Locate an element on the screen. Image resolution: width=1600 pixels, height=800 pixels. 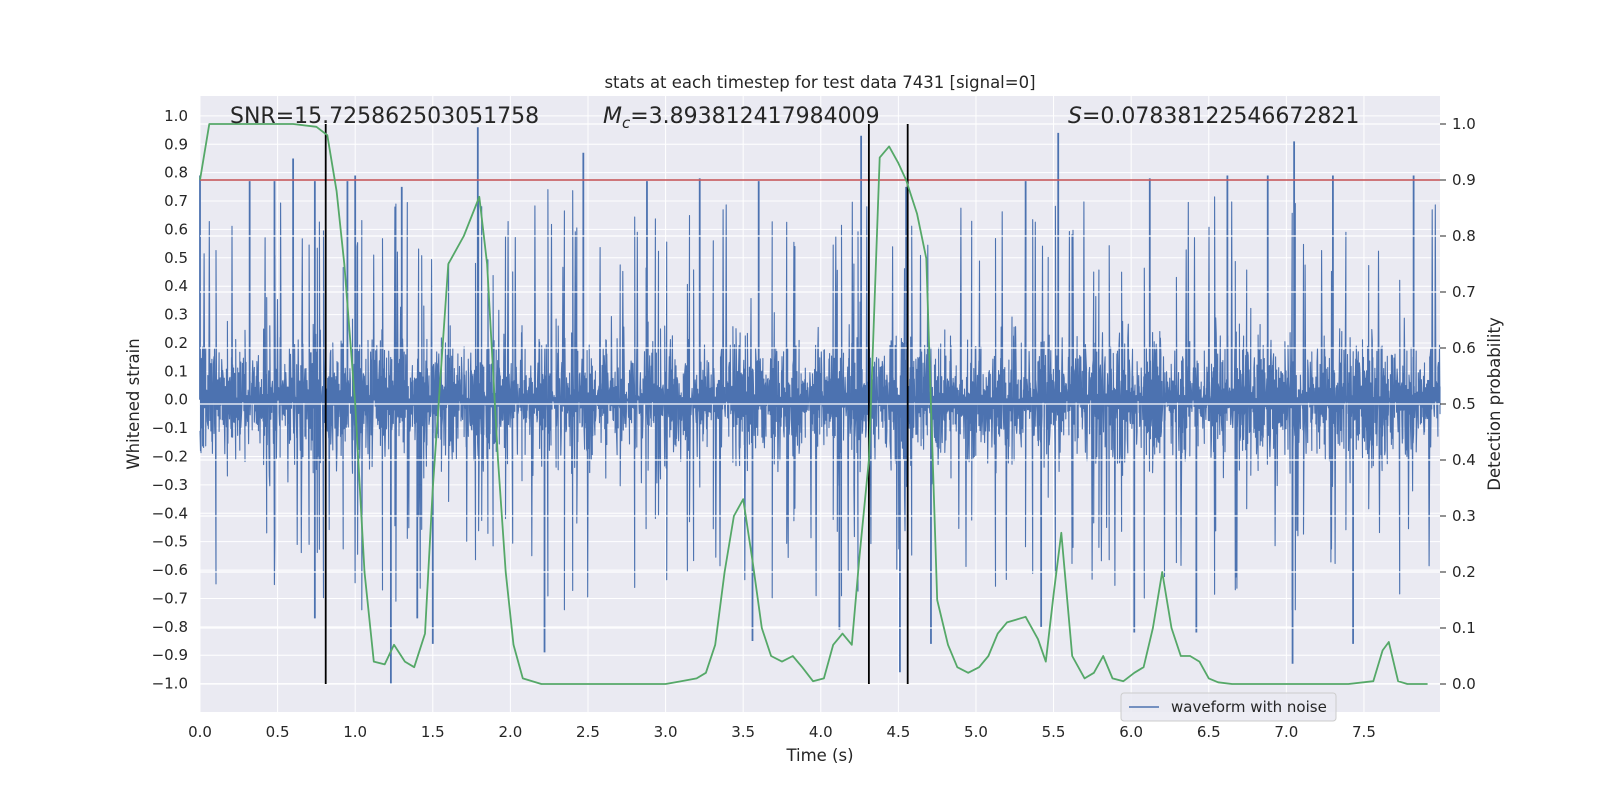
left-tick-label: −0.4 is located at coordinates (170, 513).